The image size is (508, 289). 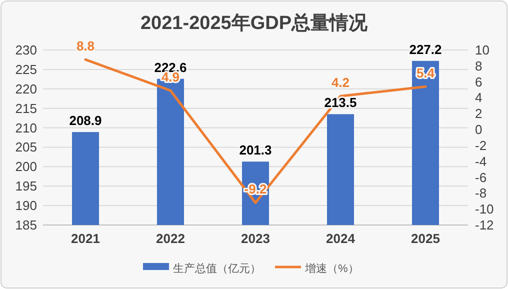 I want to click on y-tick-label: 210, so click(x=26, y=128).